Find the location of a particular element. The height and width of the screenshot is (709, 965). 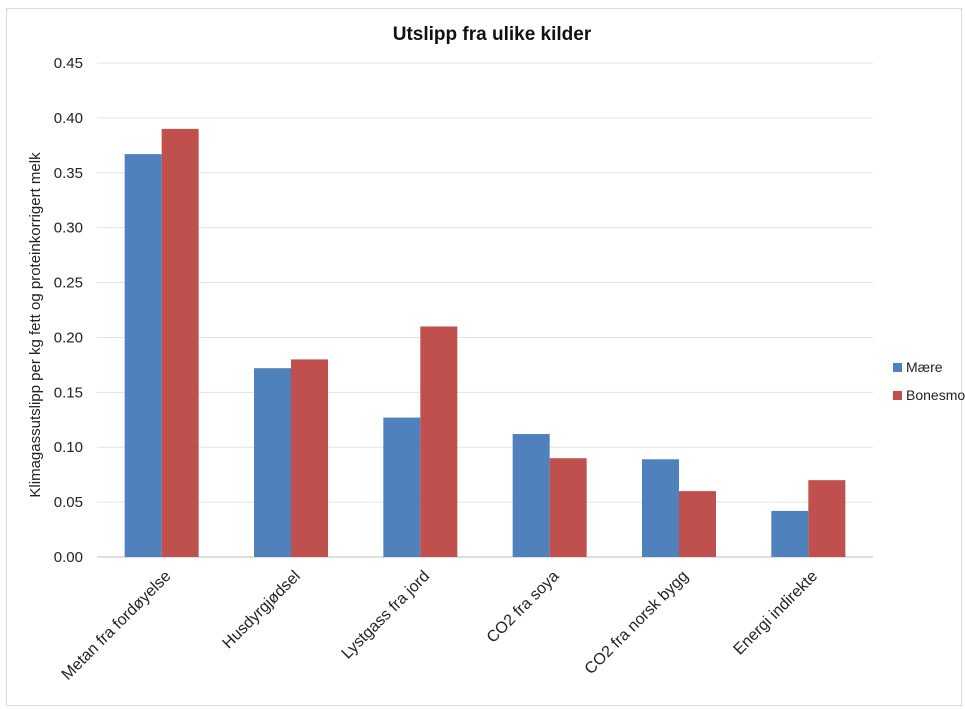

y-tick-label: 0.00 is located at coordinates (68, 557).